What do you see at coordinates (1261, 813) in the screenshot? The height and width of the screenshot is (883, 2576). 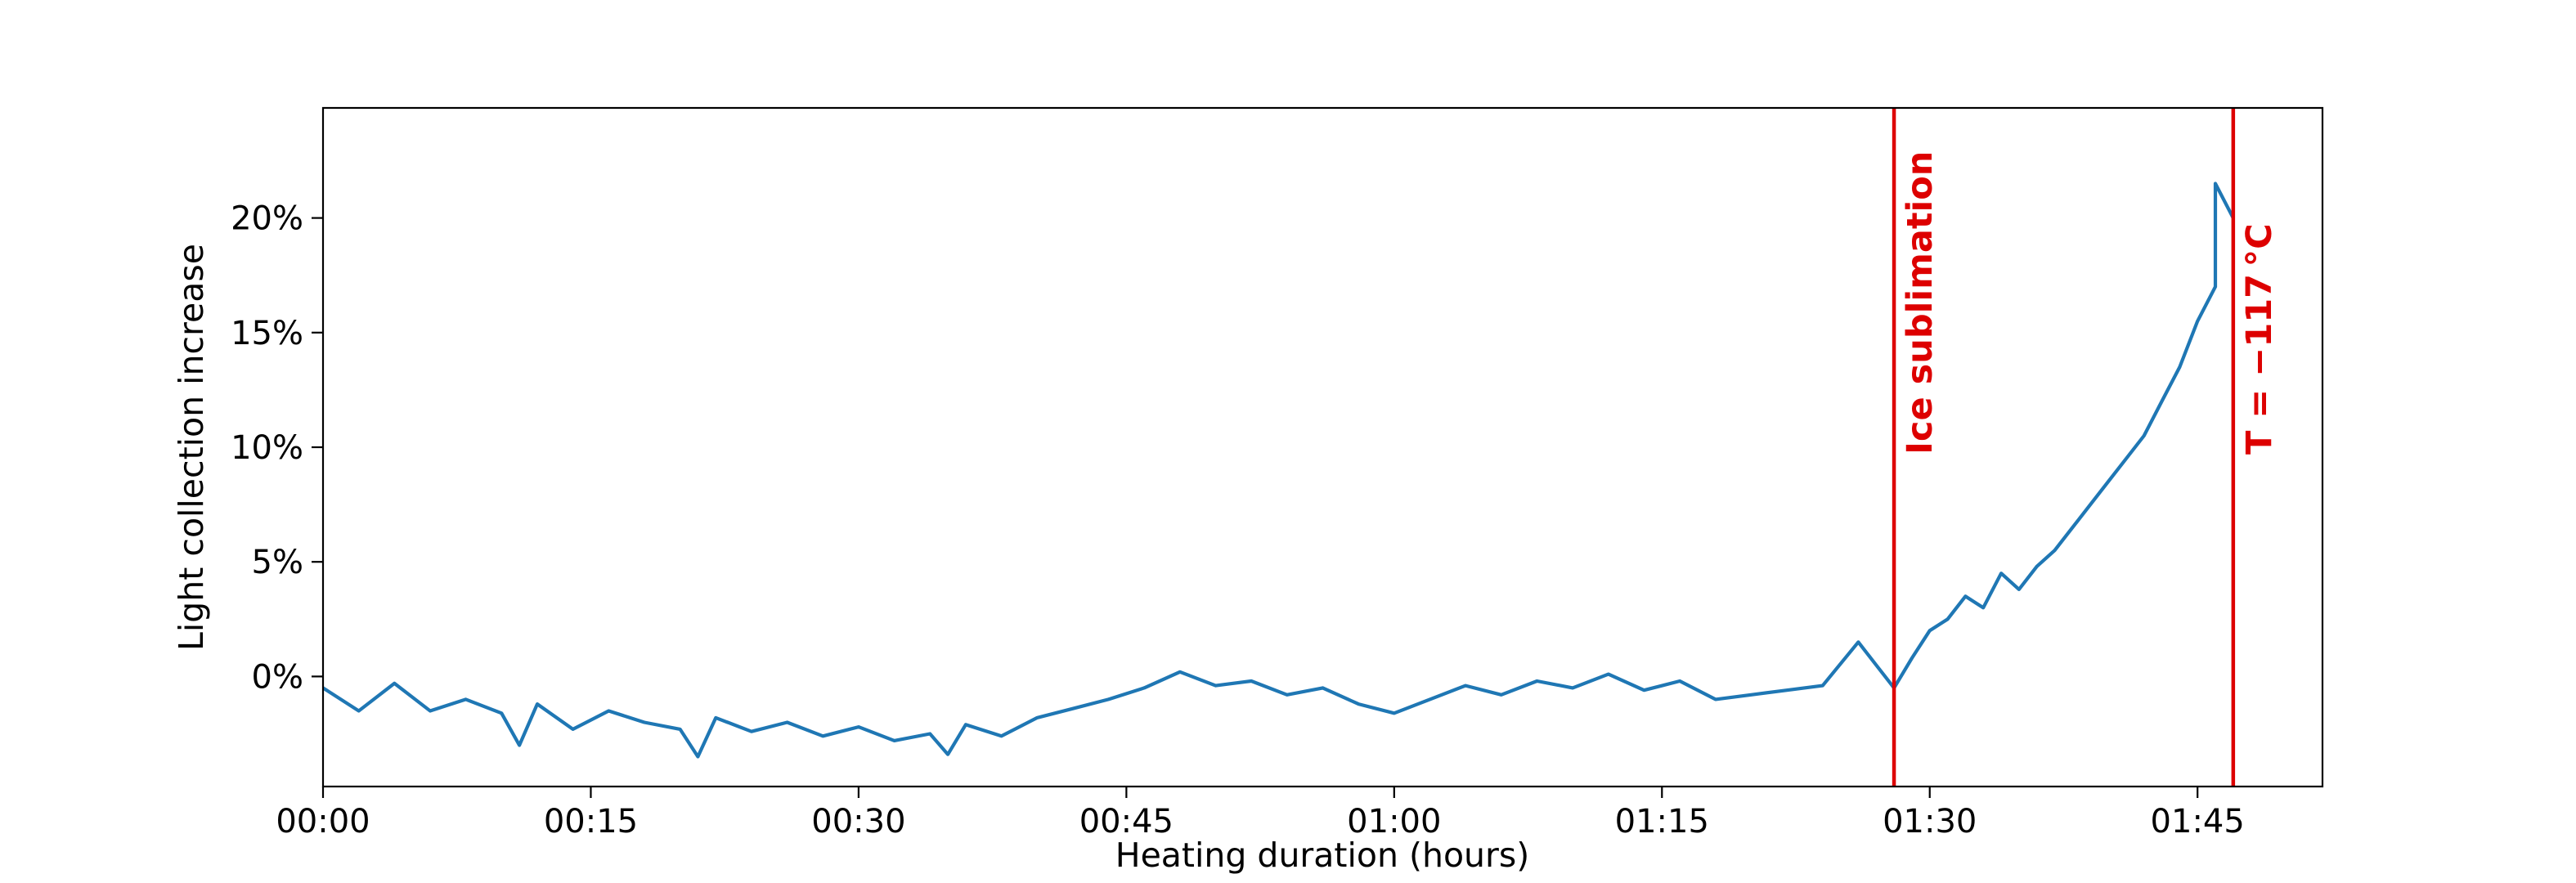 I see `x-axis: 00:00 00:15 00:30 00:45 01:00 01:15 01:30 01:45` at bounding box center [1261, 813].